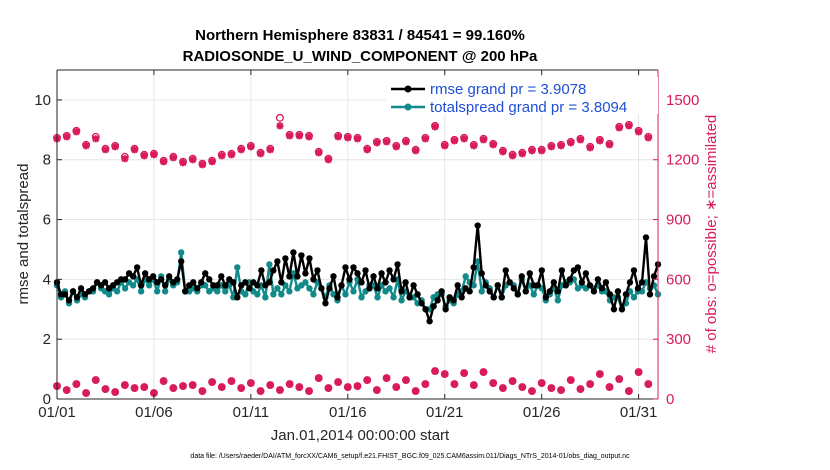  Describe the element at coordinates (678, 339) in the screenshot. I see `y-right-tick-label: 300` at that location.